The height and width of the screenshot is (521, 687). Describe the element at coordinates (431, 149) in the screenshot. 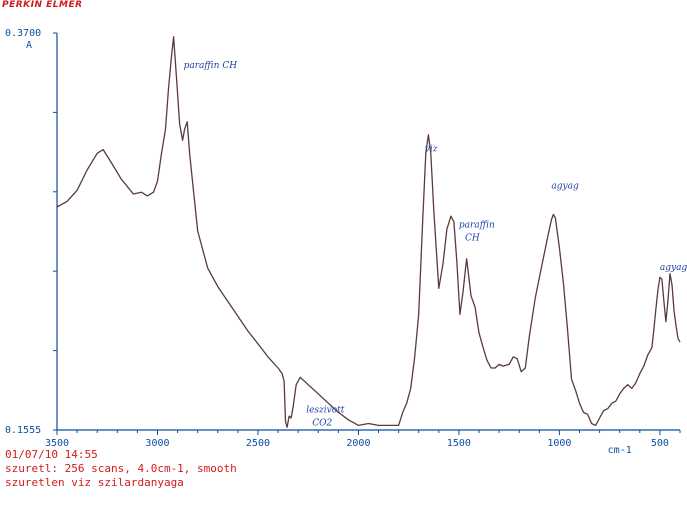

I see `handwritten-annotation: viz` at that location.